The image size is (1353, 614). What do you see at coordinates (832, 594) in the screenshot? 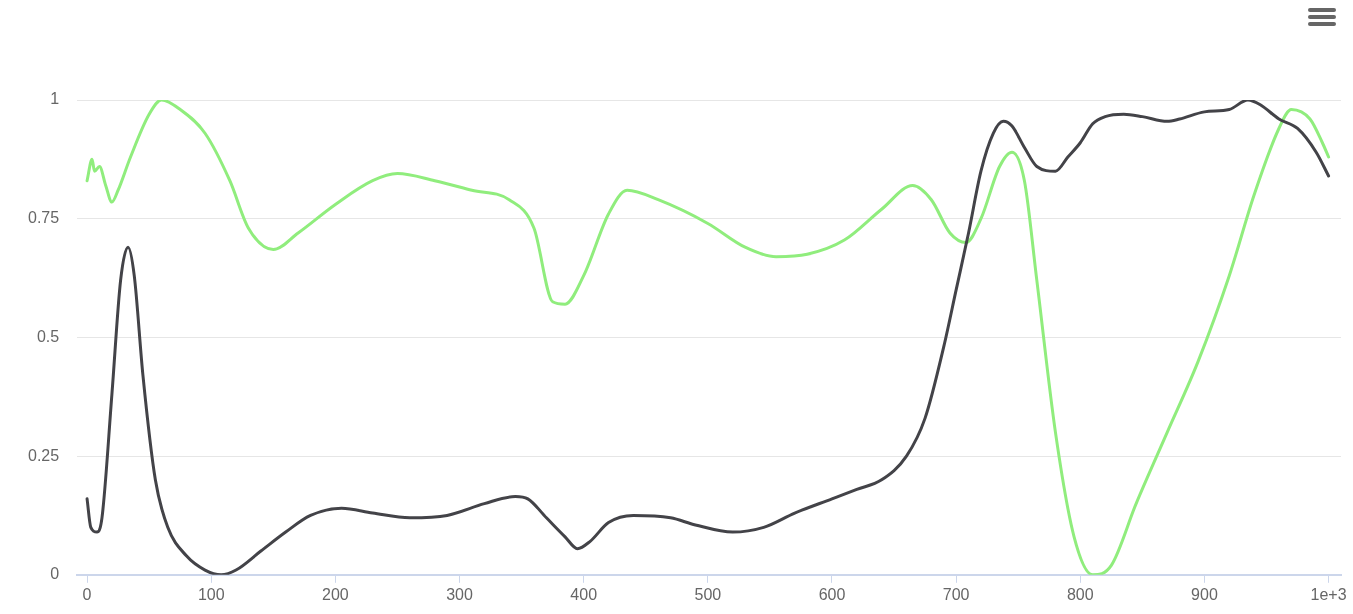
I see `x-tick-label: 600` at bounding box center [832, 594].